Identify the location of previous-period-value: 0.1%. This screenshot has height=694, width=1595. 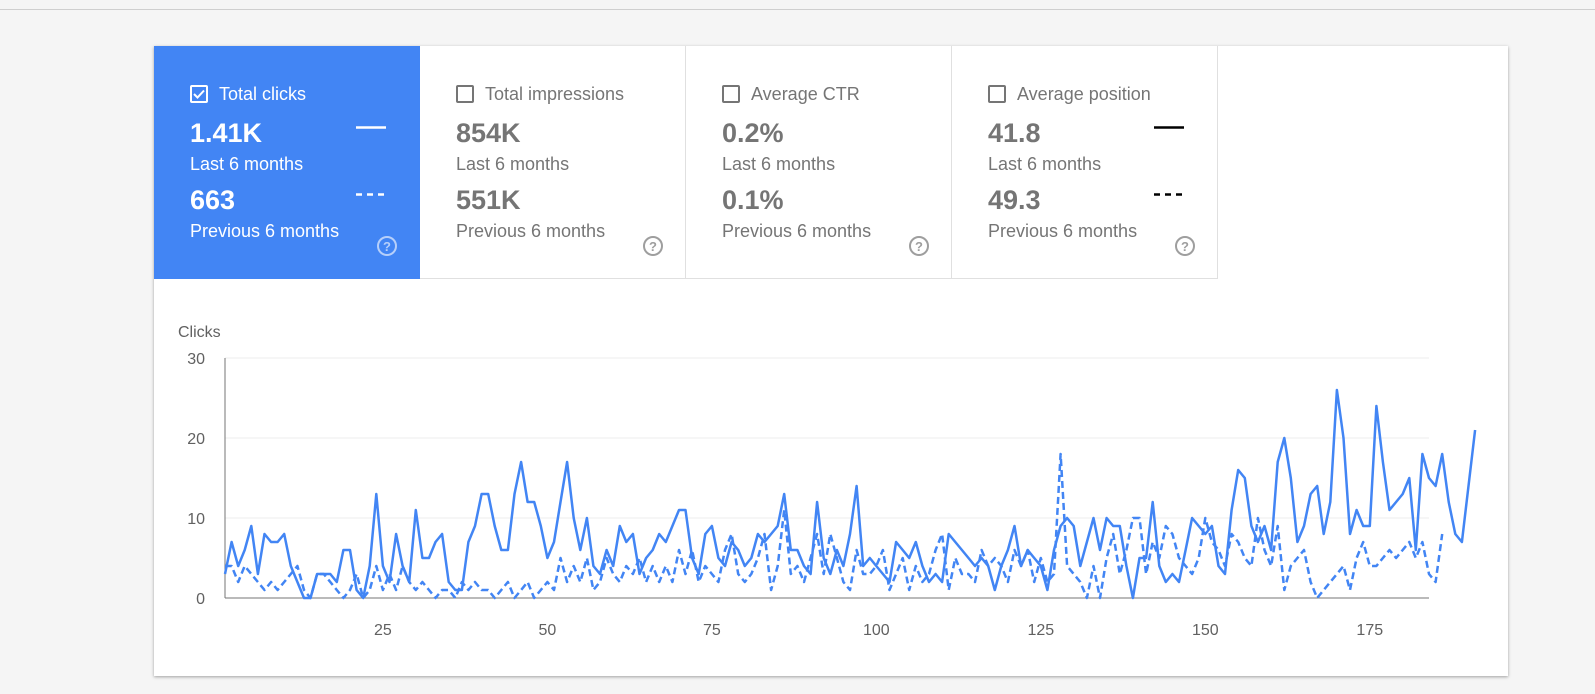
(753, 200).